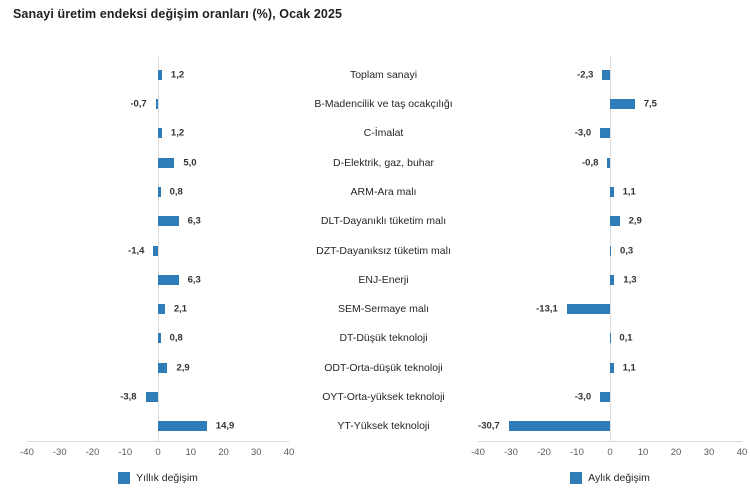 This screenshot has height=503, width=750. What do you see at coordinates (630, 280) in the screenshot?
I see `value-label: 1,3` at bounding box center [630, 280].